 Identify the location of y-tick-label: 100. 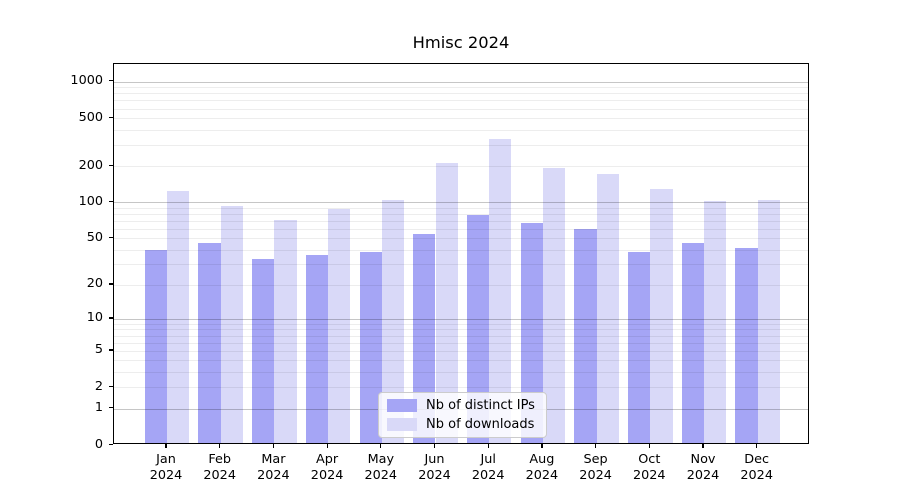
(90, 201).